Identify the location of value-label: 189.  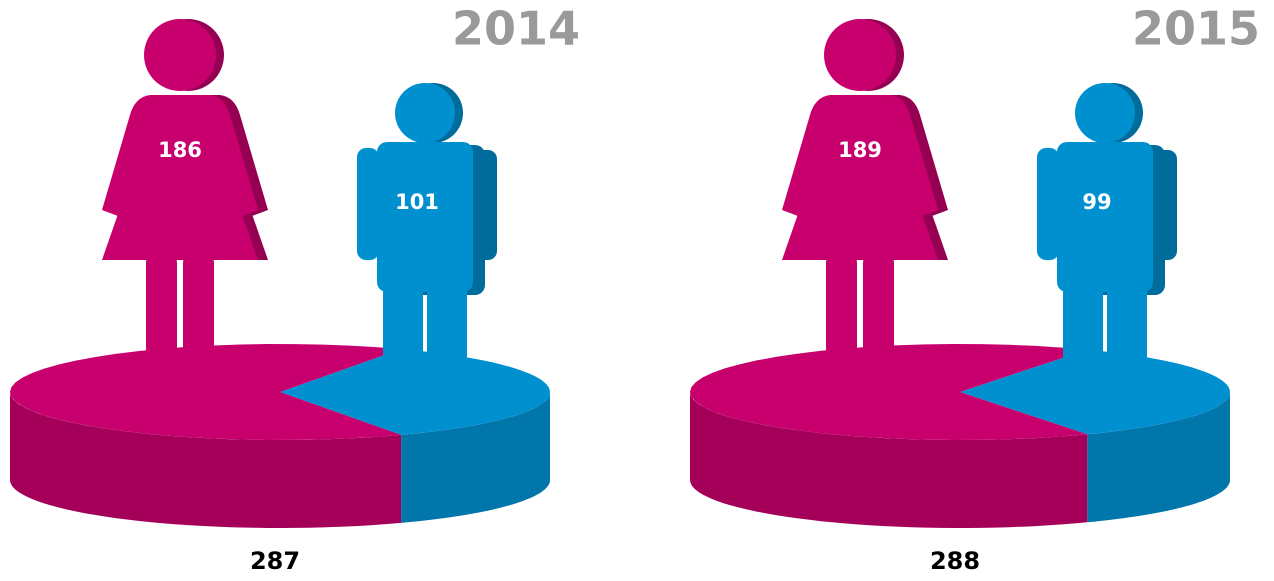
(860, 150).